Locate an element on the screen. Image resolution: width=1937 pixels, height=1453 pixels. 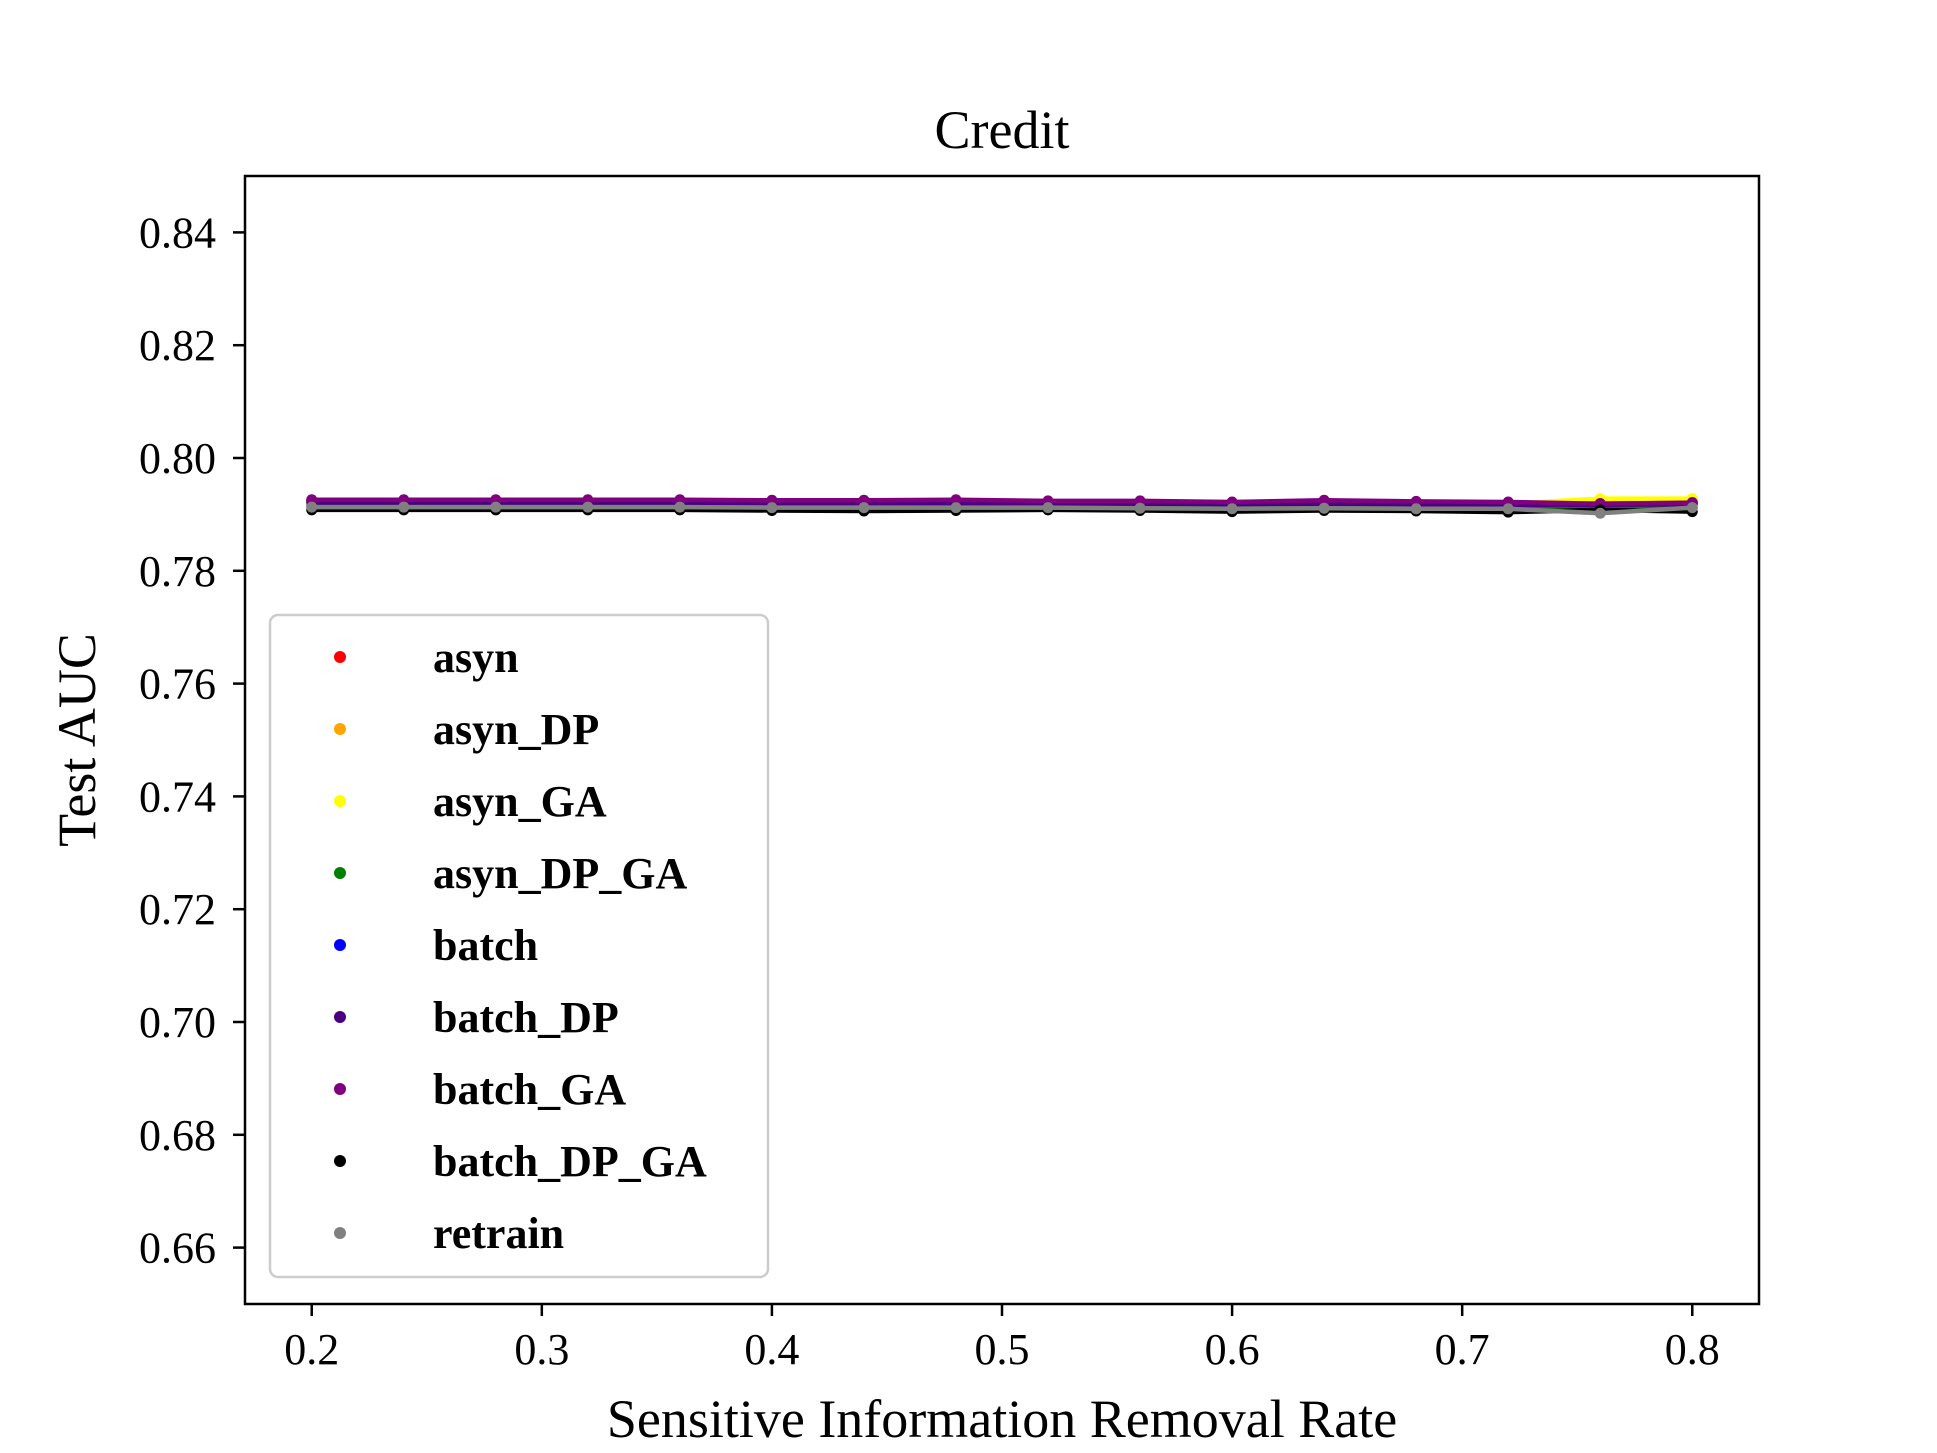
x-axis: 0.2 0.3 0.4 0.5 0.6 0.7 0.8 is located at coordinates (1002, 1339).